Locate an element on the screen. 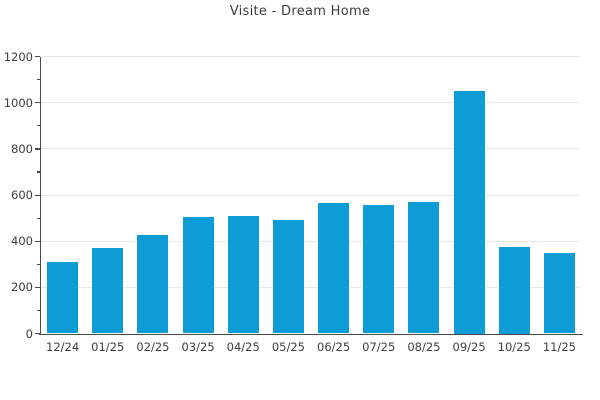  y-axis-label: 800 is located at coordinates (22, 148).